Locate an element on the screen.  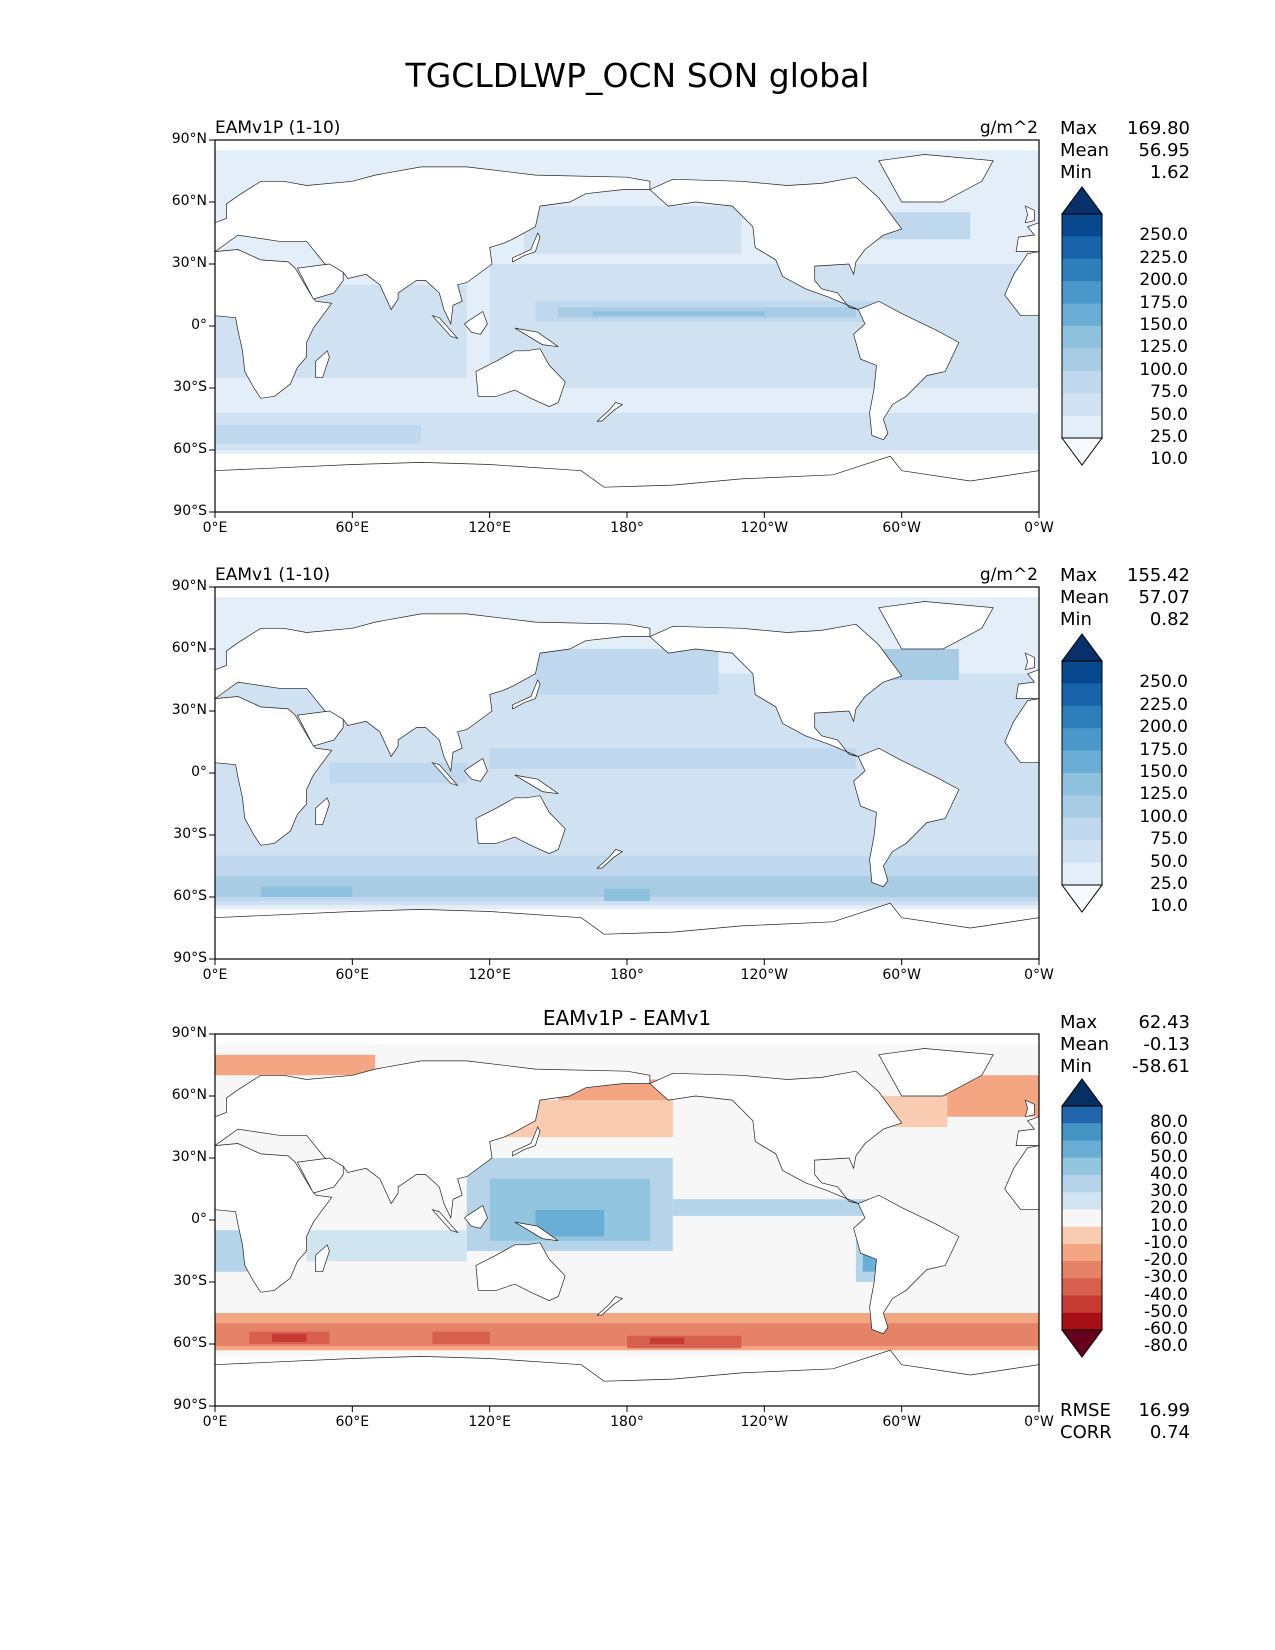
colorbar-tick-label: -10.0 is located at coordinates (1166, 1242).